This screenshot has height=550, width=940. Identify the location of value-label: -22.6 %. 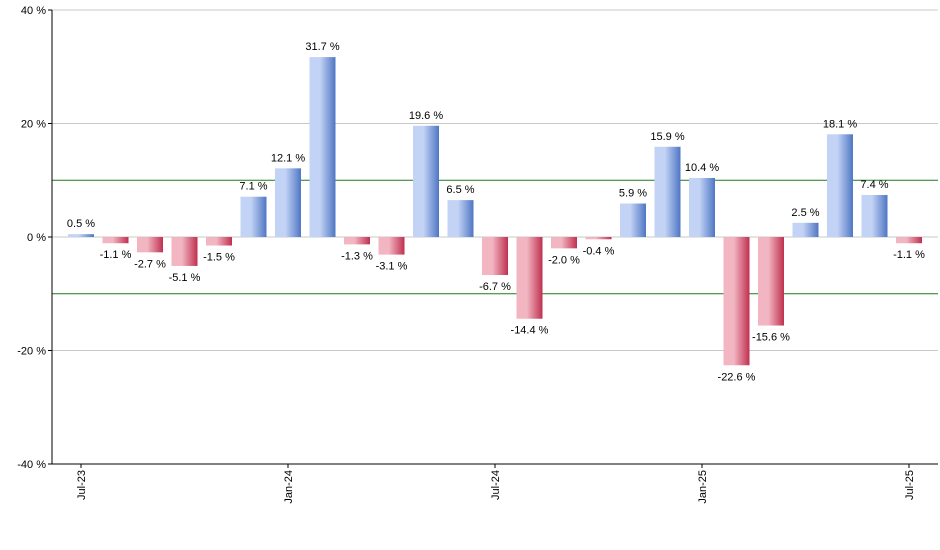
(737, 377).